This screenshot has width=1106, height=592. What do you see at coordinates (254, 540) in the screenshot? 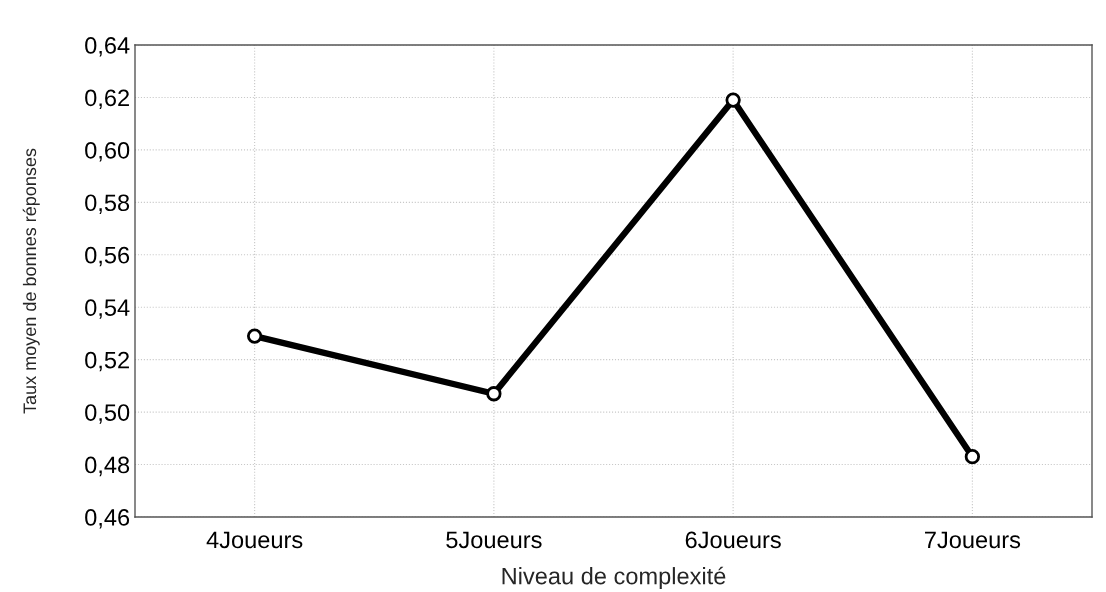
I see `x-tick-label: 4Joueurs` at bounding box center [254, 540].